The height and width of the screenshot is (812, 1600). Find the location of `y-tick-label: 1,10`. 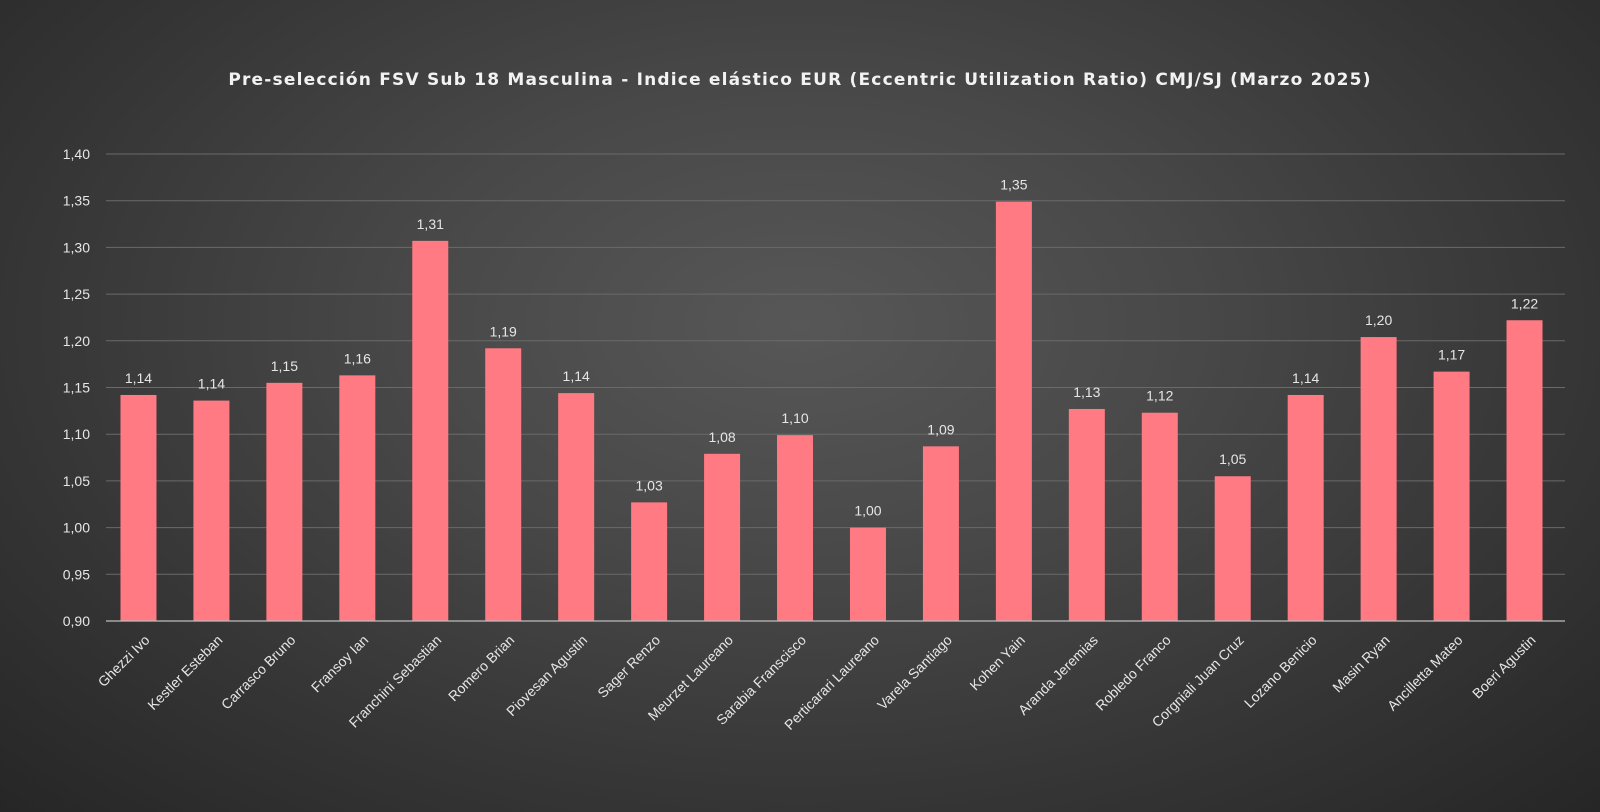

y-tick-label: 1,10 is located at coordinates (76, 434).